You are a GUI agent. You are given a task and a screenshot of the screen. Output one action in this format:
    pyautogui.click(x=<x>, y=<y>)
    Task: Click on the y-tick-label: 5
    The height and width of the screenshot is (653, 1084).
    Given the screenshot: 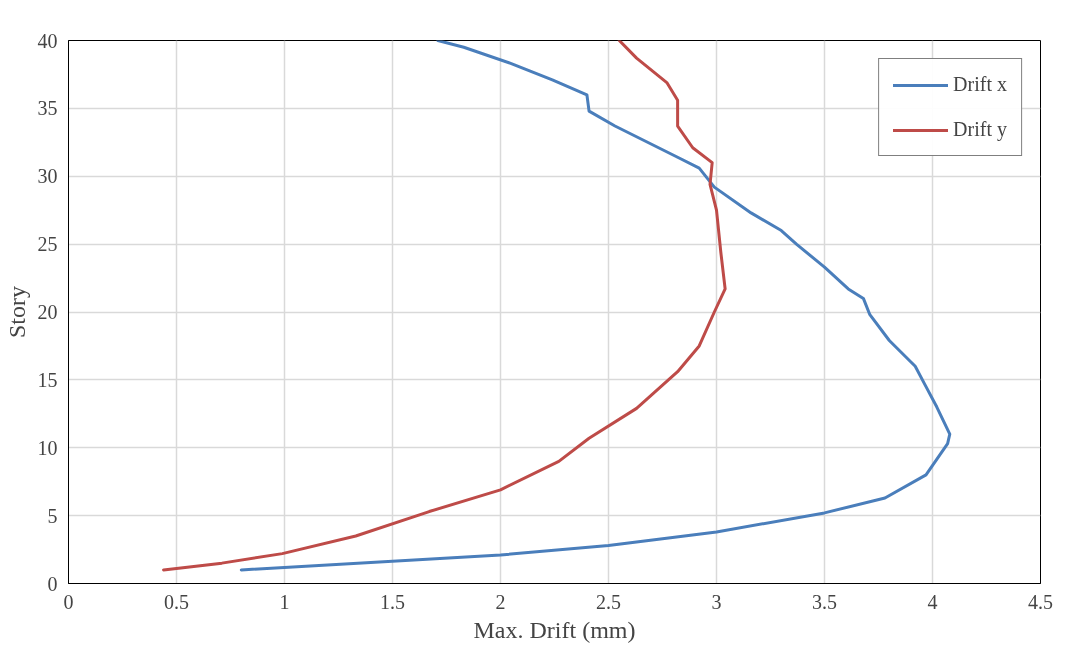 What is the action you would take?
    pyautogui.click(x=52, y=515)
    